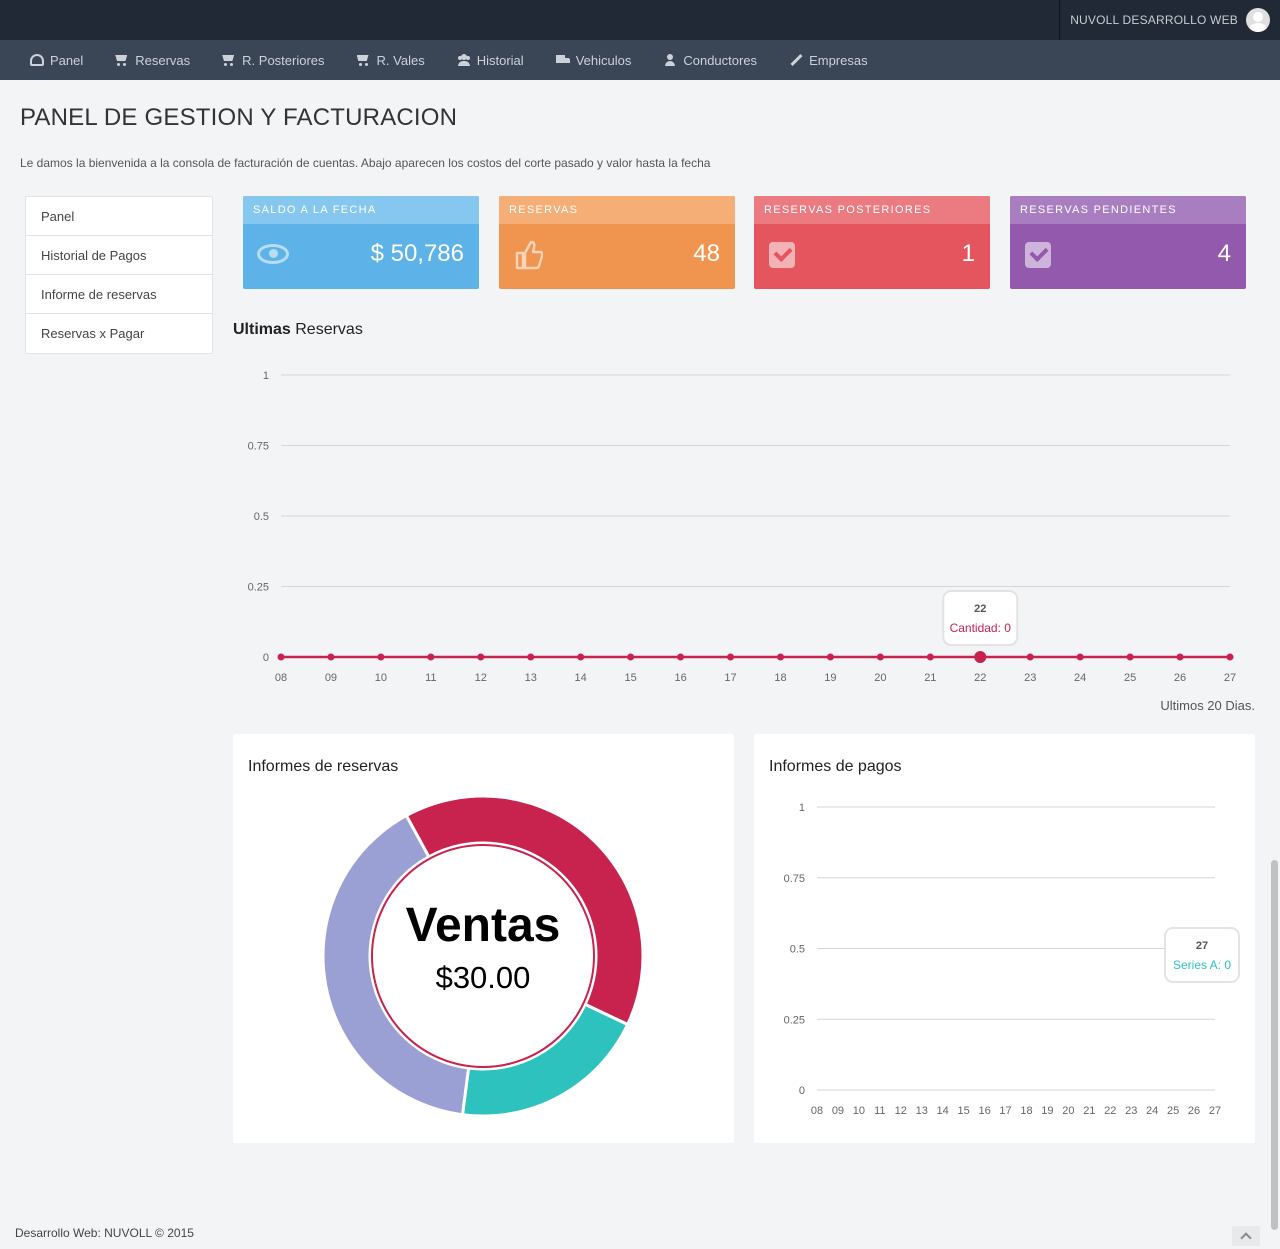 This screenshot has width=1280, height=1249. What do you see at coordinates (163, 60) in the screenshot?
I see `nav-label: Reservas` at bounding box center [163, 60].